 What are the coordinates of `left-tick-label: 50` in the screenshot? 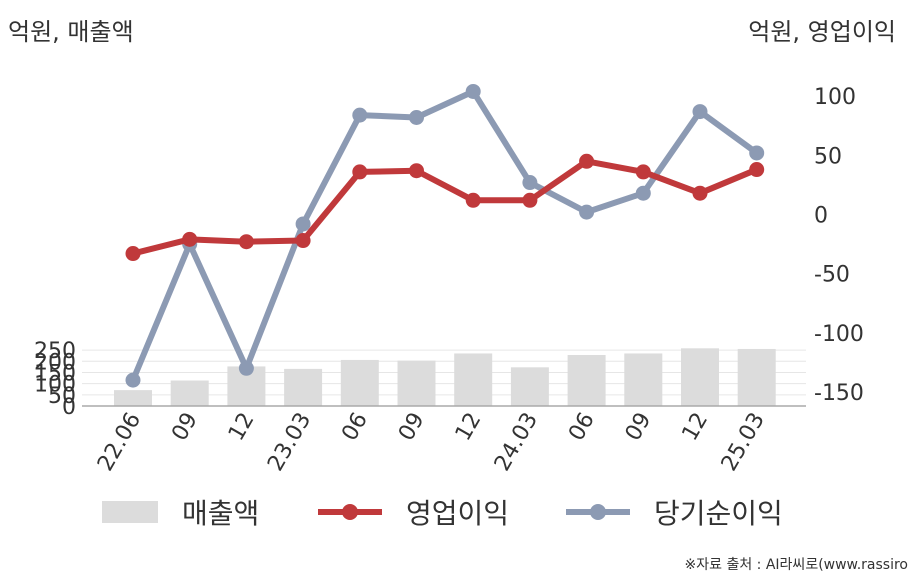 It's located at (62, 396).